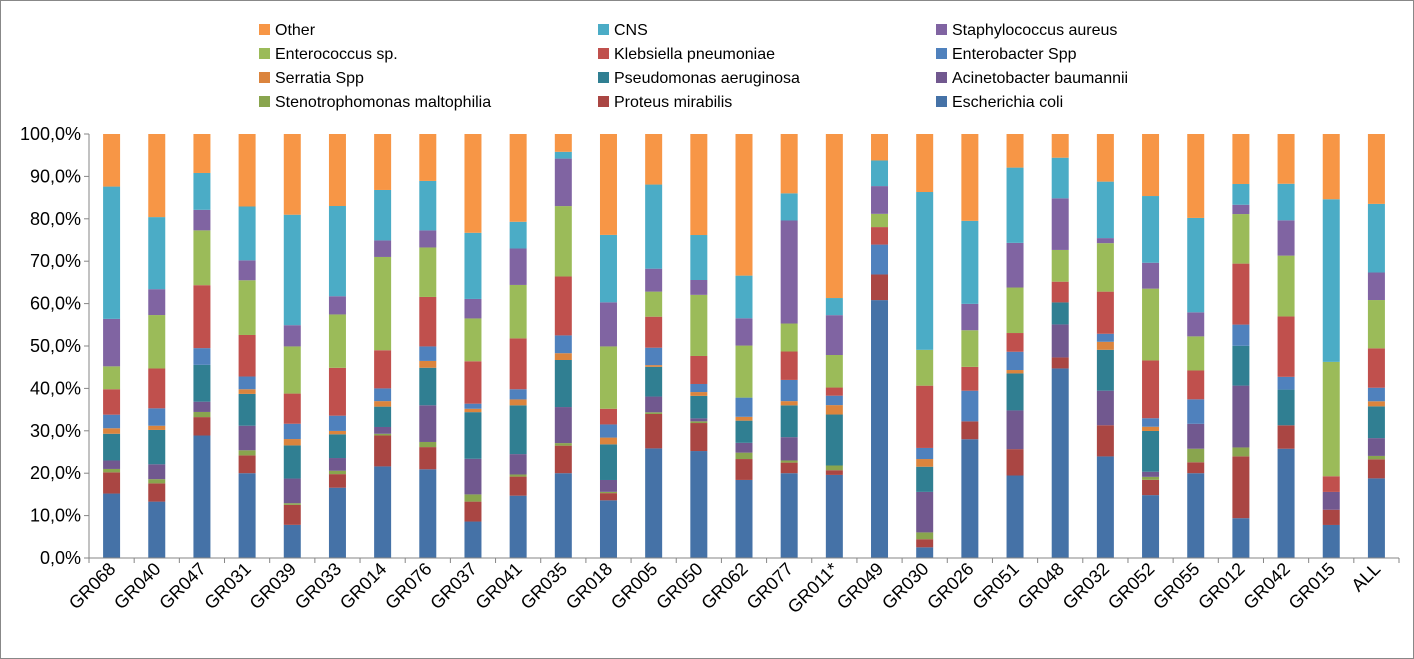 The height and width of the screenshot is (659, 1414). What do you see at coordinates (453, 586) in the screenshot?
I see `x-category-label: GR037` at bounding box center [453, 586].